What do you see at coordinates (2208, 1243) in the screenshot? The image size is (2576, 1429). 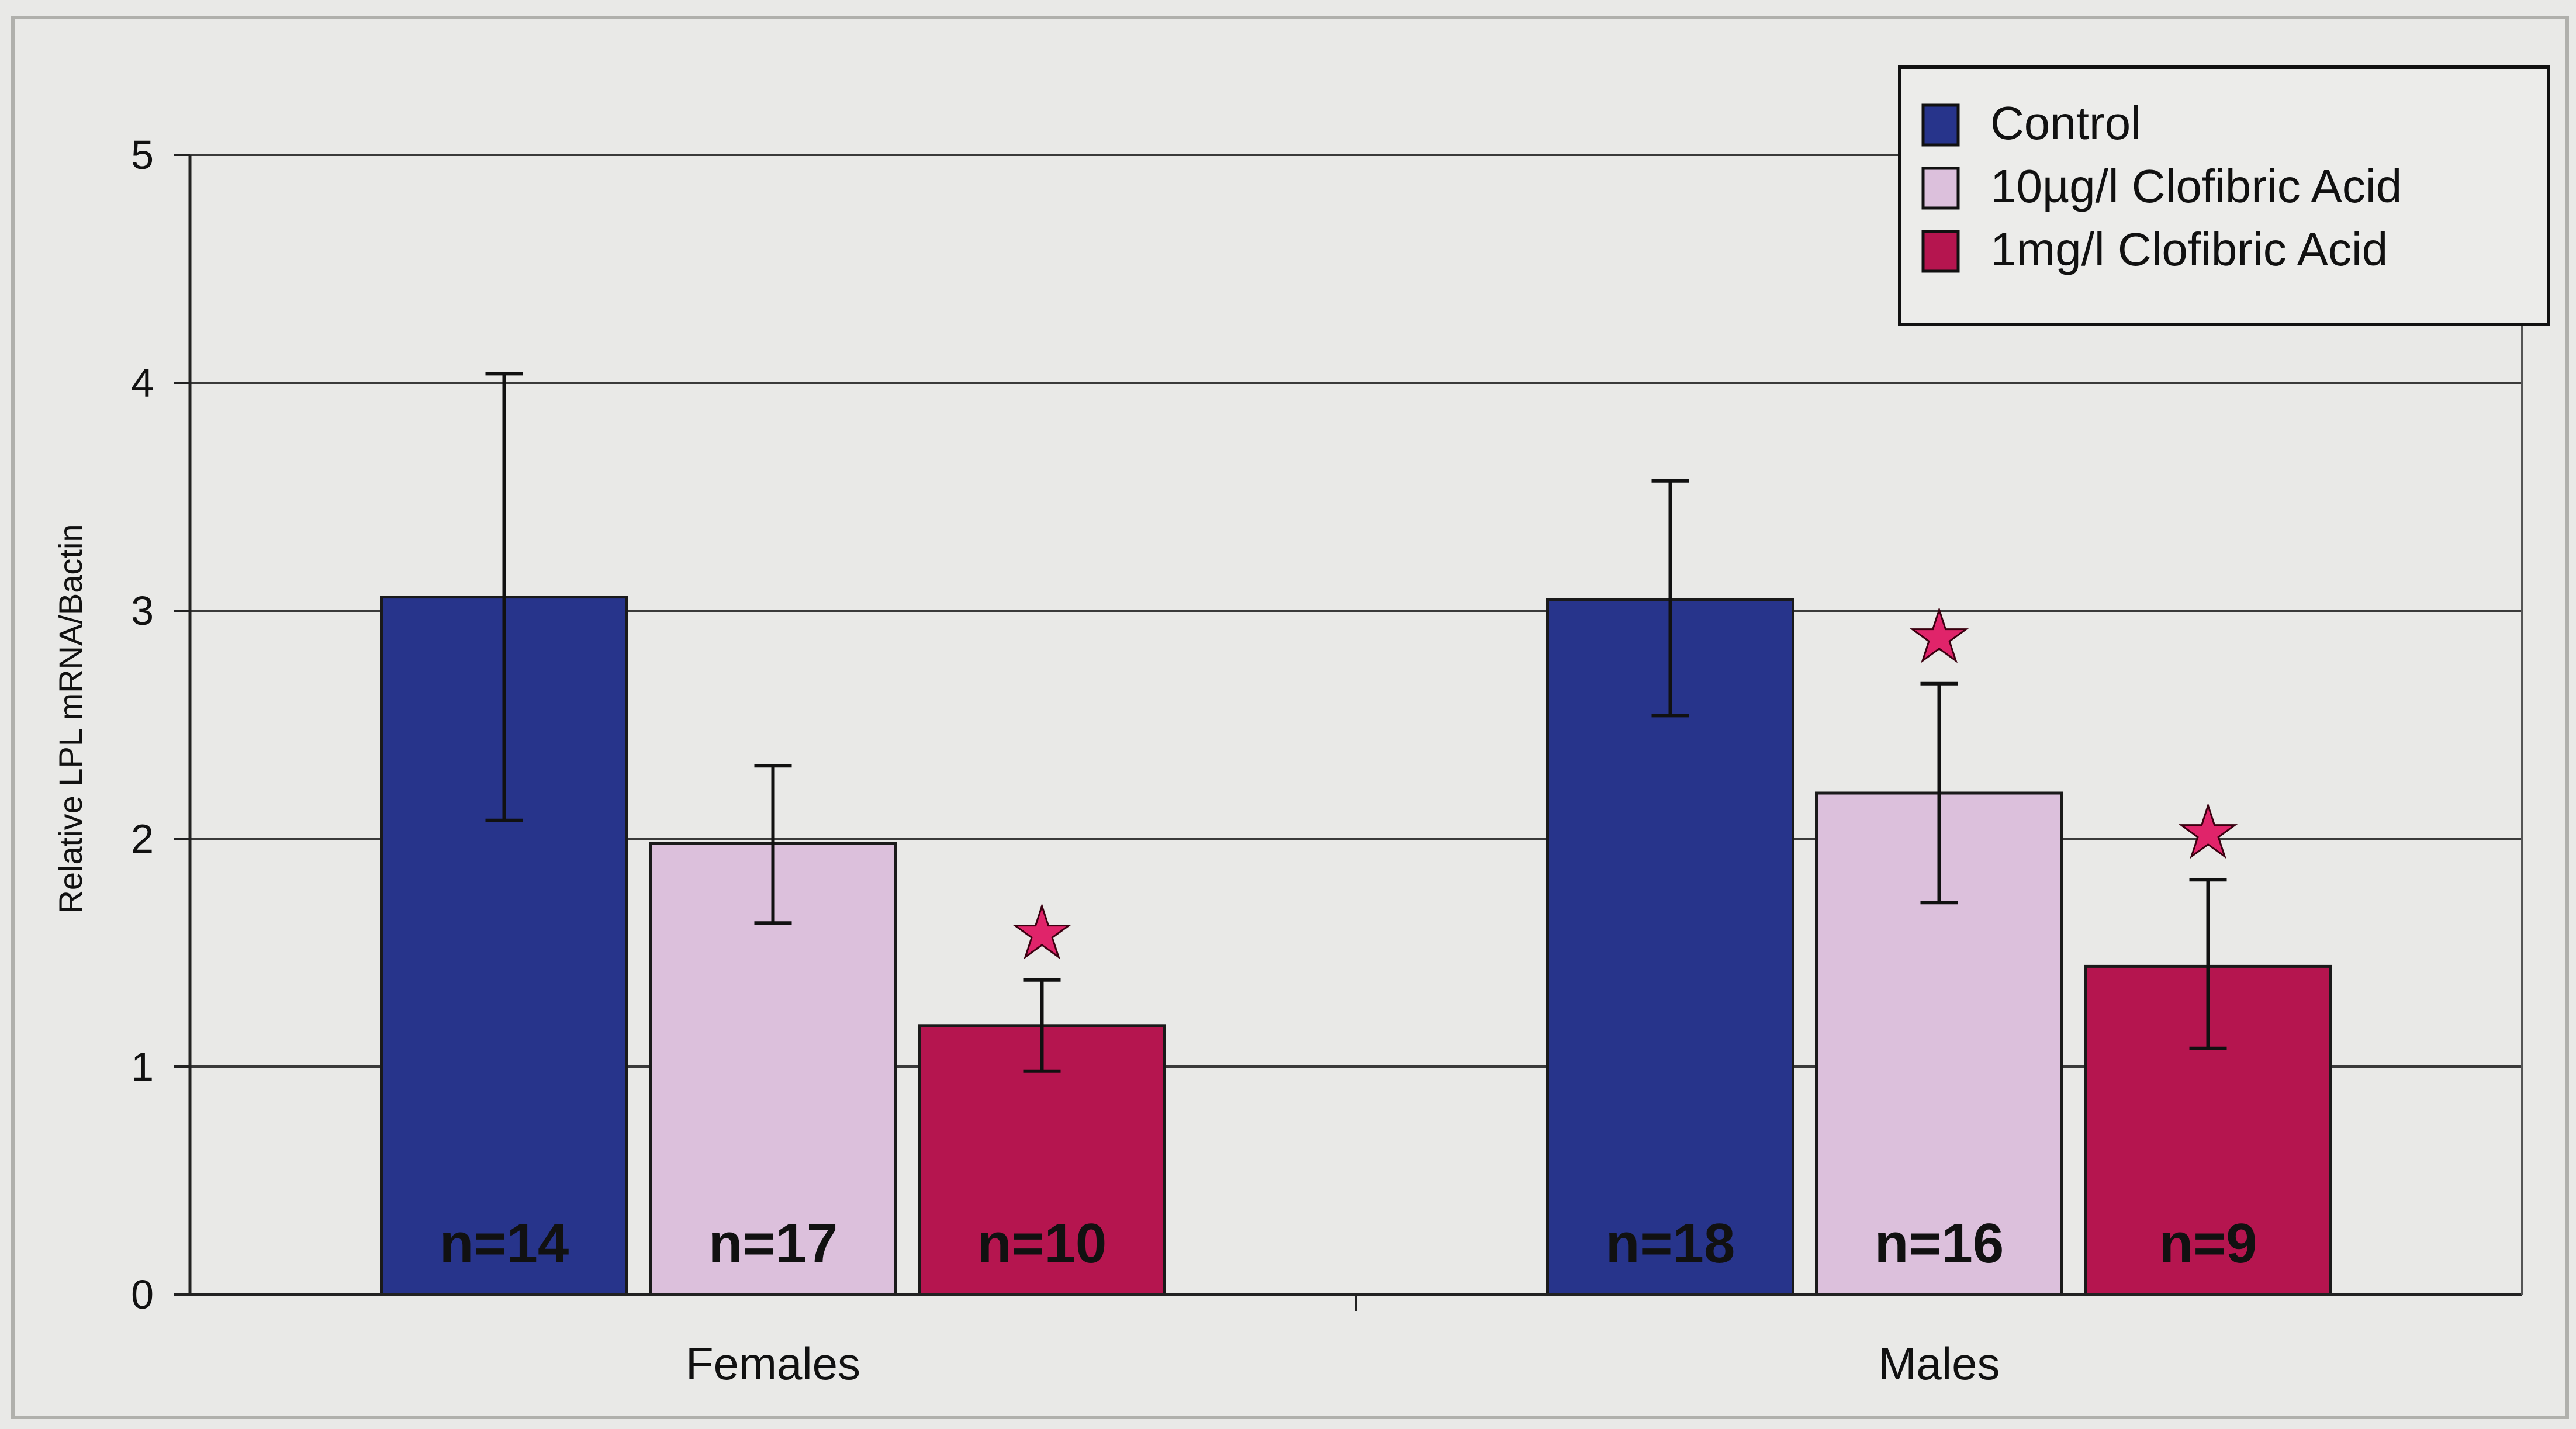 I see `n-label: n=9` at bounding box center [2208, 1243].